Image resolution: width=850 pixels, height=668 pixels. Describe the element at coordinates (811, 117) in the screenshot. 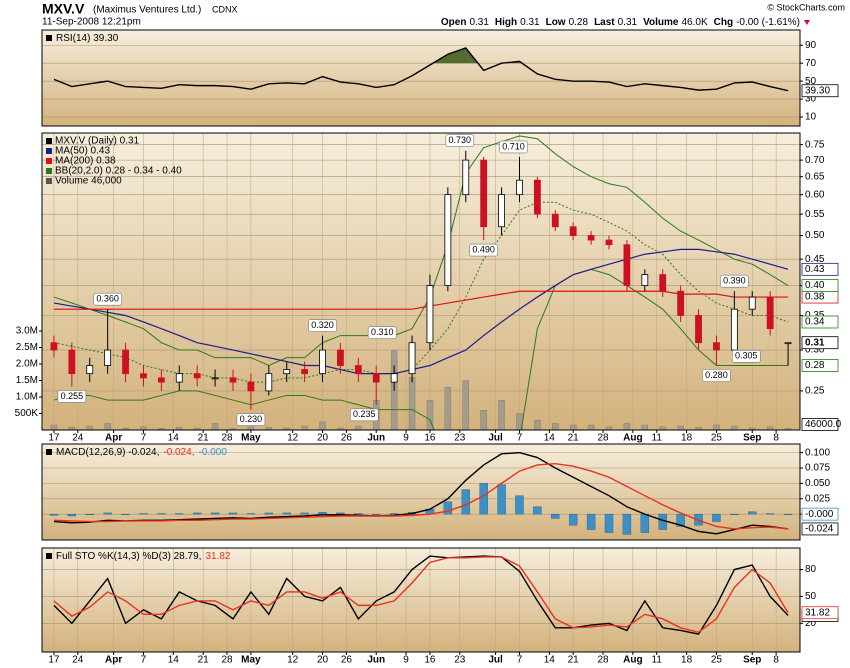

I see `y-tick-label: 10` at that location.